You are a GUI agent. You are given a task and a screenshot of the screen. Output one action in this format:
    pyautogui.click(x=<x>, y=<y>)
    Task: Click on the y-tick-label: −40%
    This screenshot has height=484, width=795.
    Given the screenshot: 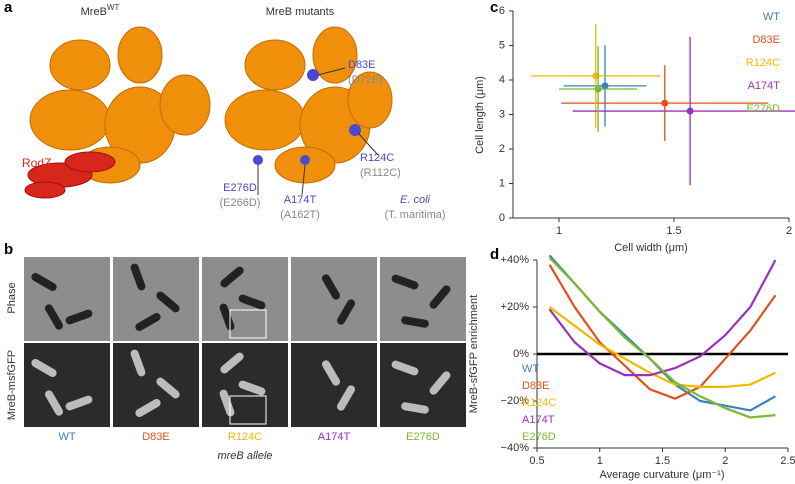 What is the action you would take?
    pyautogui.click(x=515, y=448)
    